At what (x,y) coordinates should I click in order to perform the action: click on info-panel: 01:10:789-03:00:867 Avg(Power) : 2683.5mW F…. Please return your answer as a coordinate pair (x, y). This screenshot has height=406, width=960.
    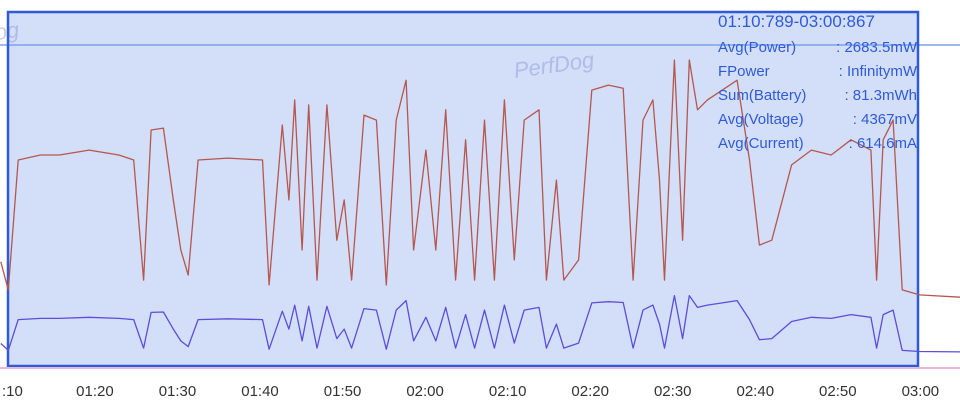
    Looking at the image, I should click on (818, 82).